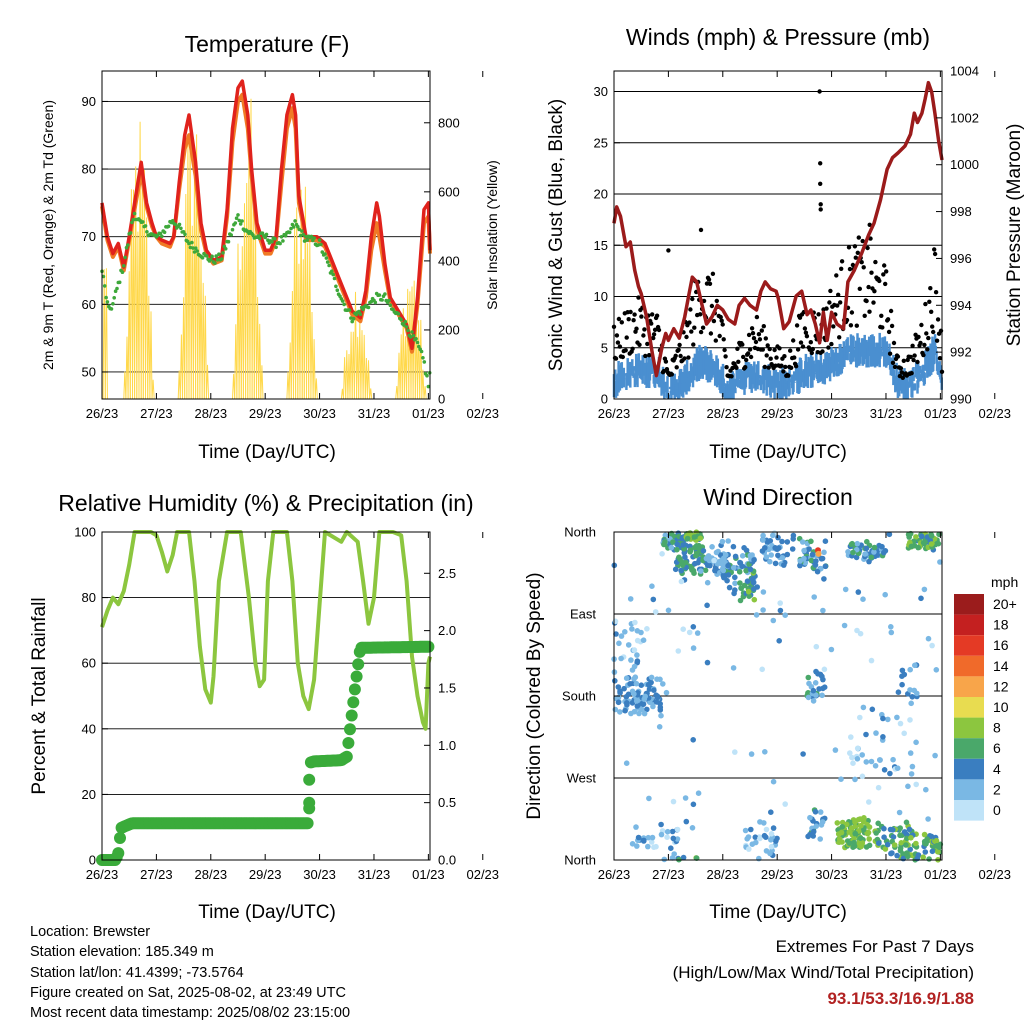 This screenshot has height=1024, width=1024. I want to click on y-tick-label: 80, so click(89, 597).